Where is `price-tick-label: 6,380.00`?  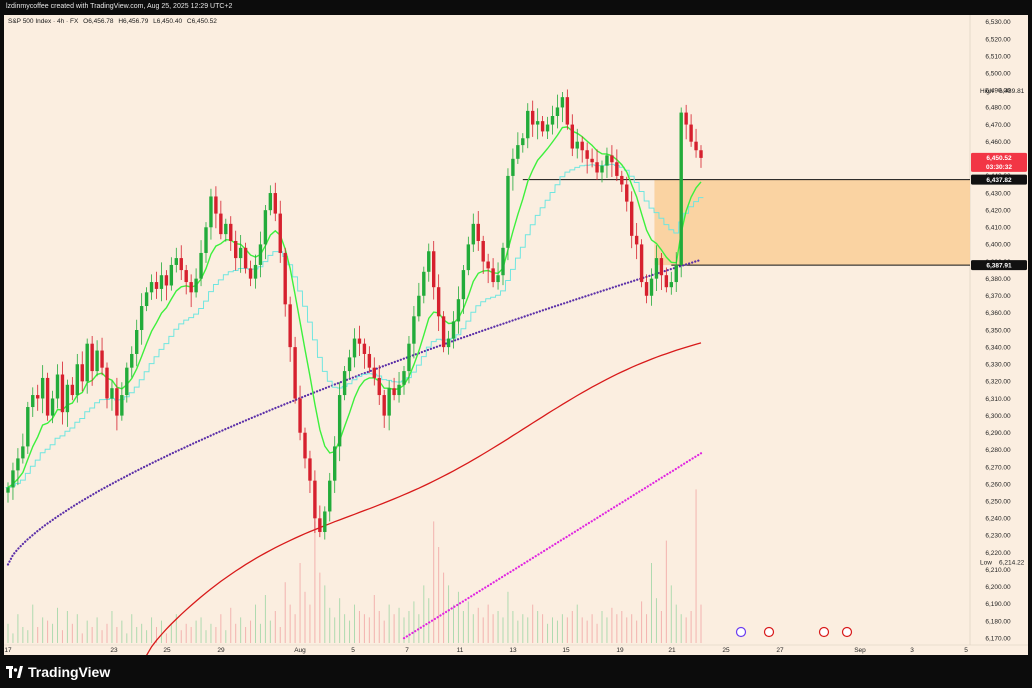 price-tick-label: 6,380.00 is located at coordinates (998, 279).